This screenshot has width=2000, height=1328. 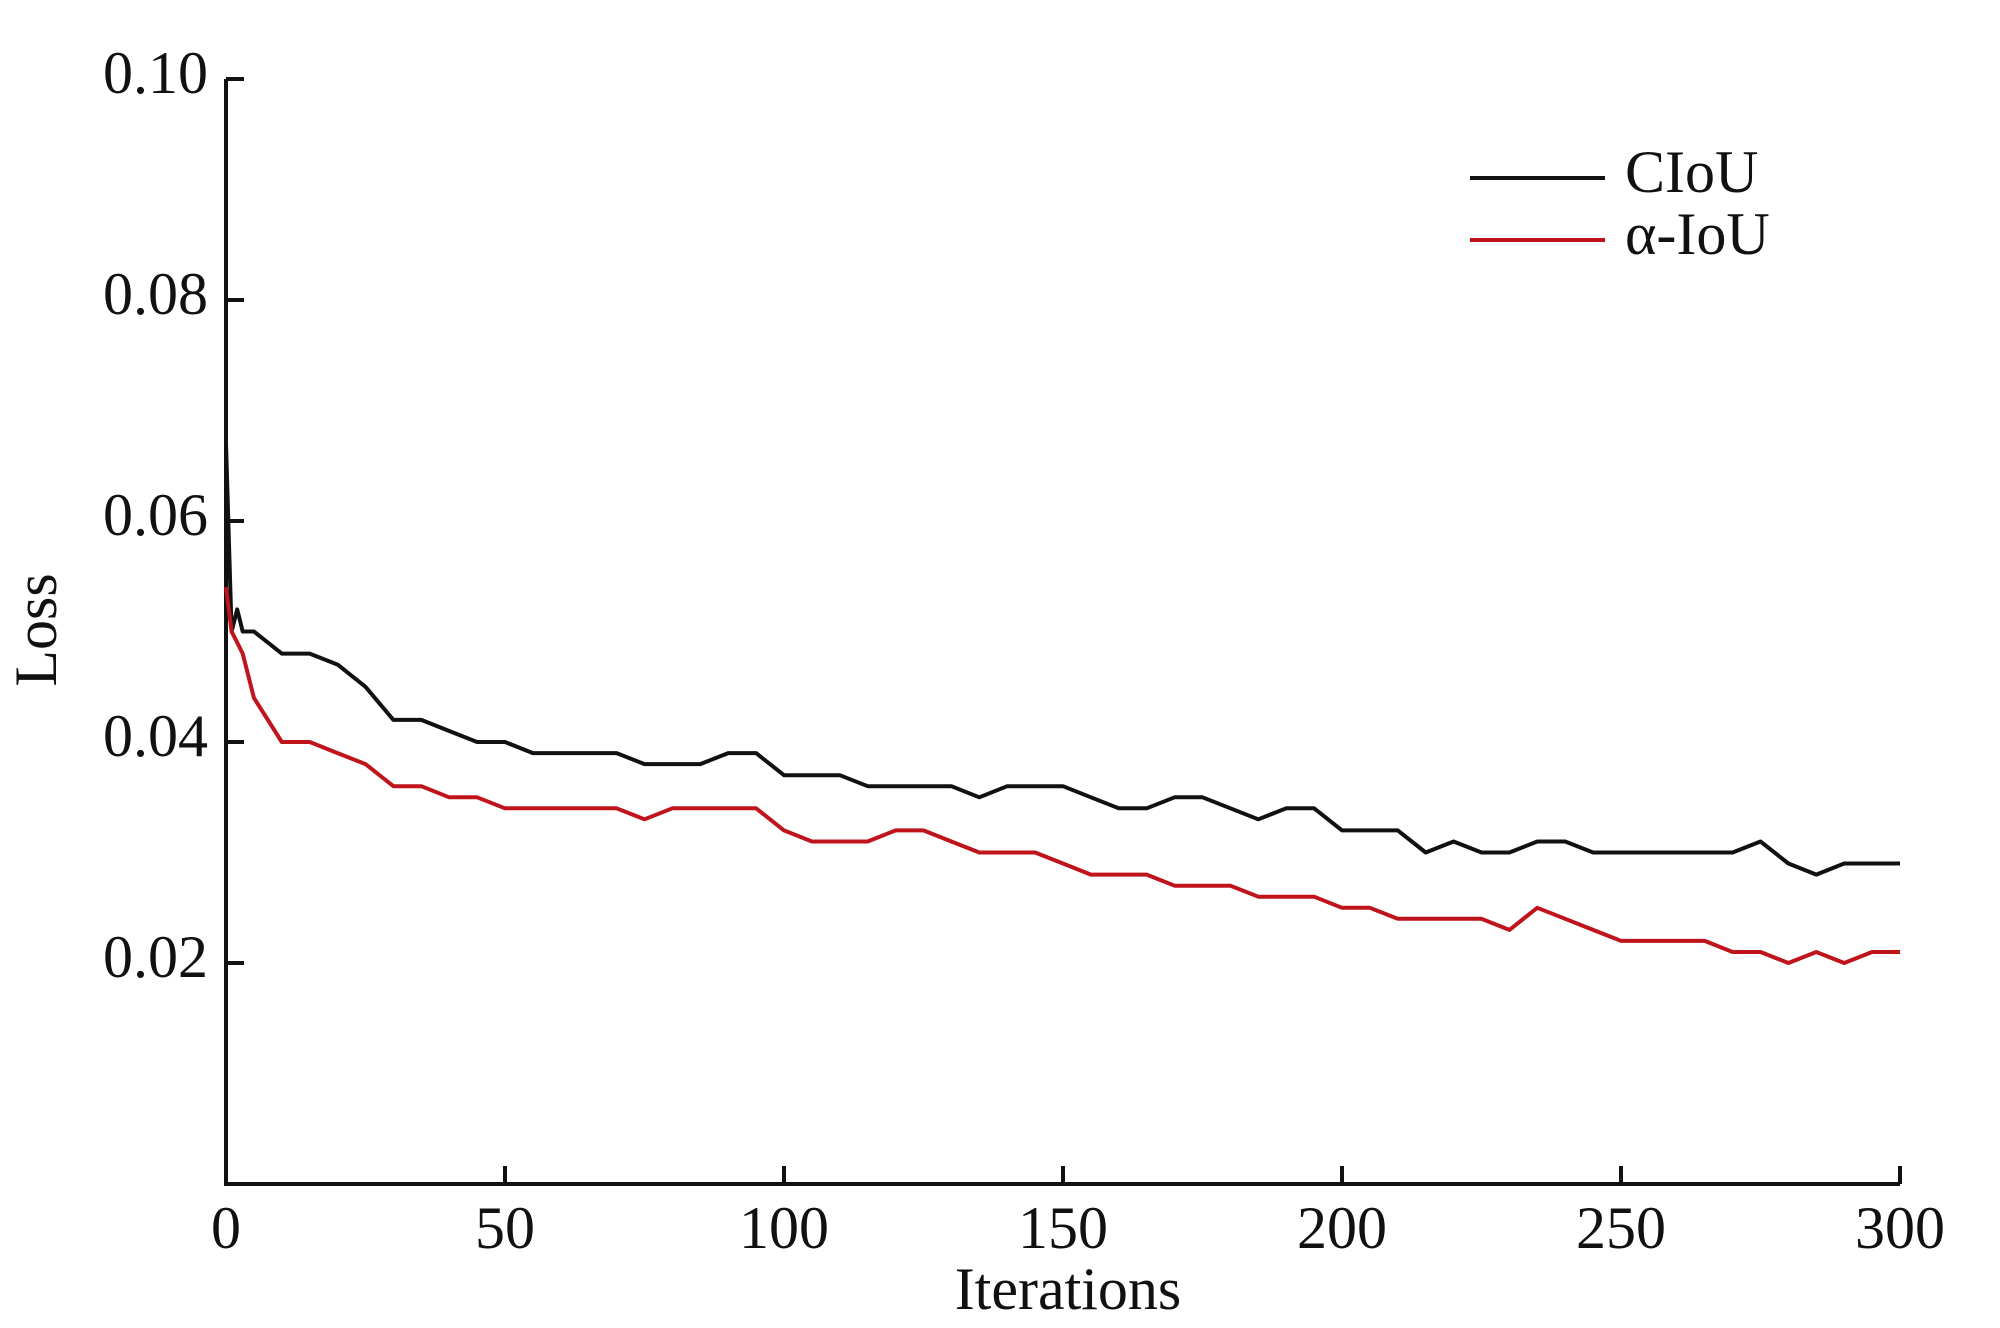 What do you see at coordinates (155, 515) in the screenshot?
I see `y-tick-label: 0.06` at bounding box center [155, 515].